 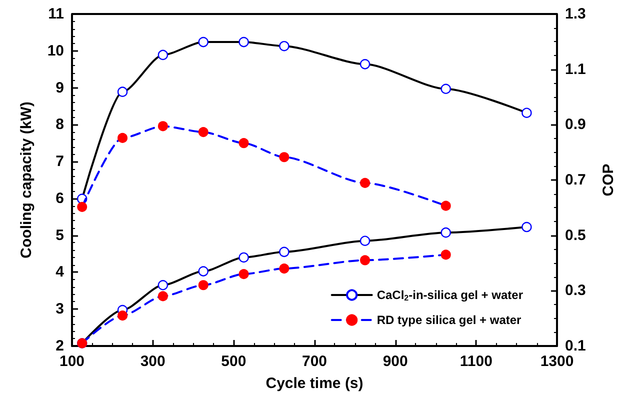 I want to click on y-tick-label: 2, so click(x=60, y=346).